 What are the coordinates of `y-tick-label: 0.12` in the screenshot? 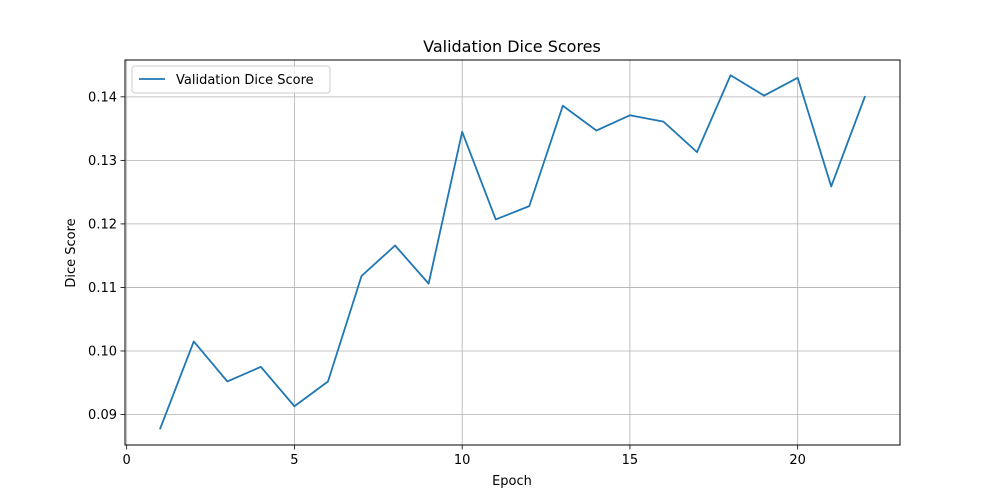 It's located at (102, 224).